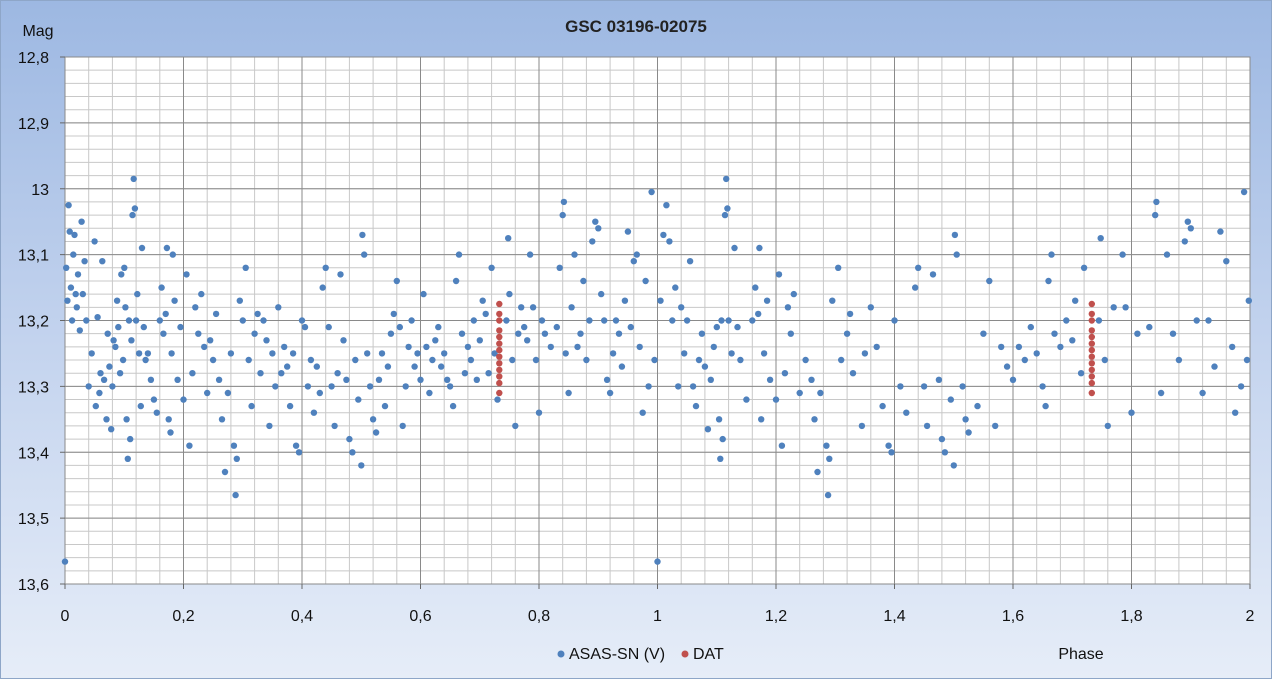  What do you see at coordinates (33, 387) in the screenshot?
I see `y-tick-label: 13,3` at bounding box center [33, 387].